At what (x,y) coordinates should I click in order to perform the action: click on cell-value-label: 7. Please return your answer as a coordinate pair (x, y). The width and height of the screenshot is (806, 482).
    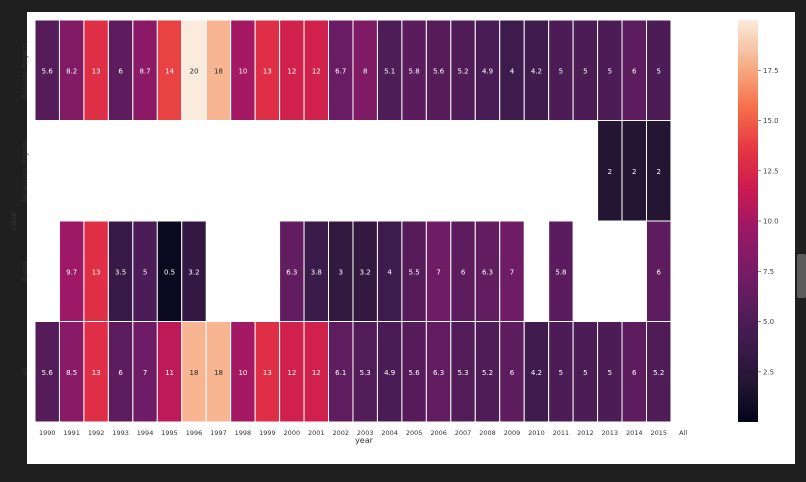
    Looking at the image, I should click on (438, 272).